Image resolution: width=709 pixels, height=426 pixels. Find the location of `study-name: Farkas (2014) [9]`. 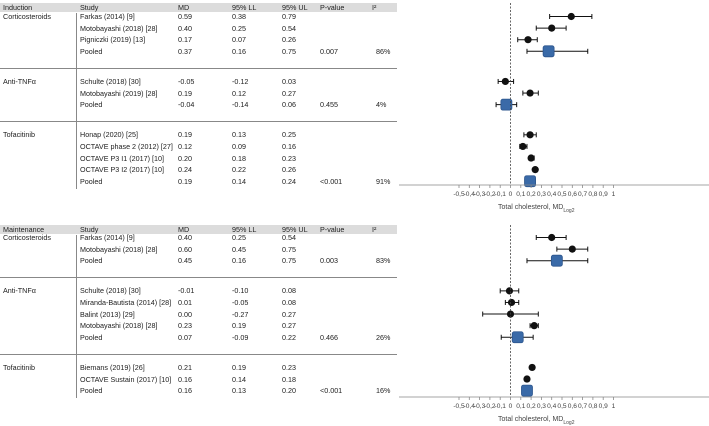

study-name: Farkas (2014) [9] is located at coordinates (107, 16).